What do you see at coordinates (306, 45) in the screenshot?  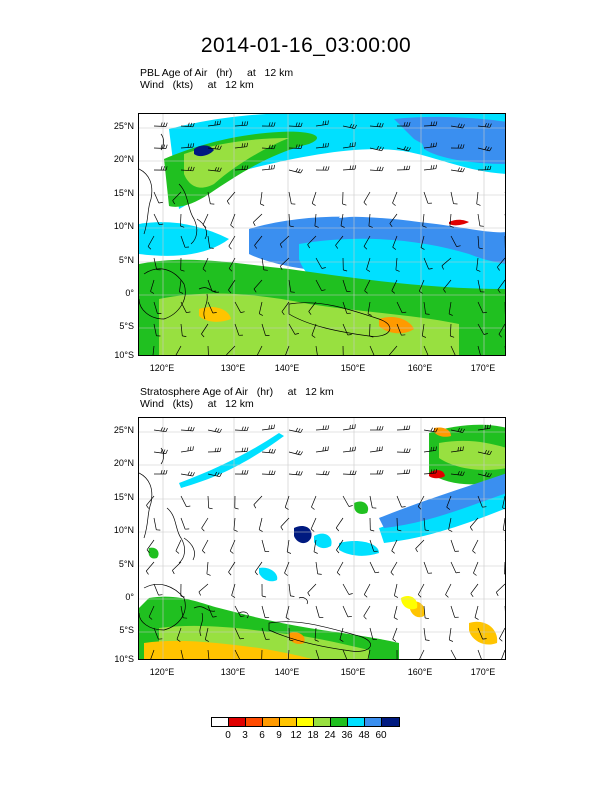 I see `figure-title: 2014-01-16_03:00:00` at bounding box center [306, 45].